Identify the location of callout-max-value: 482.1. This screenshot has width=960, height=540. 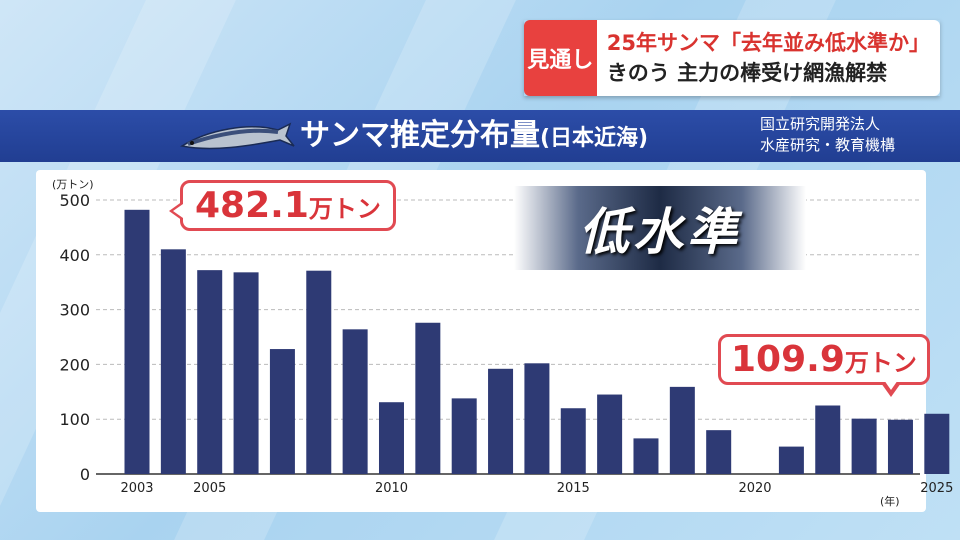
(252, 205).